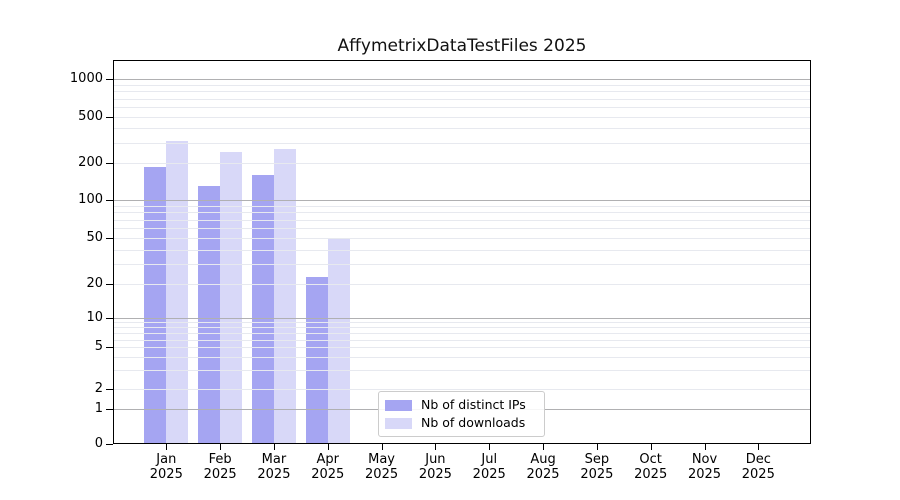 The height and width of the screenshot is (500, 900). I want to click on y-tick-label-1000: 1000, so click(86, 79).